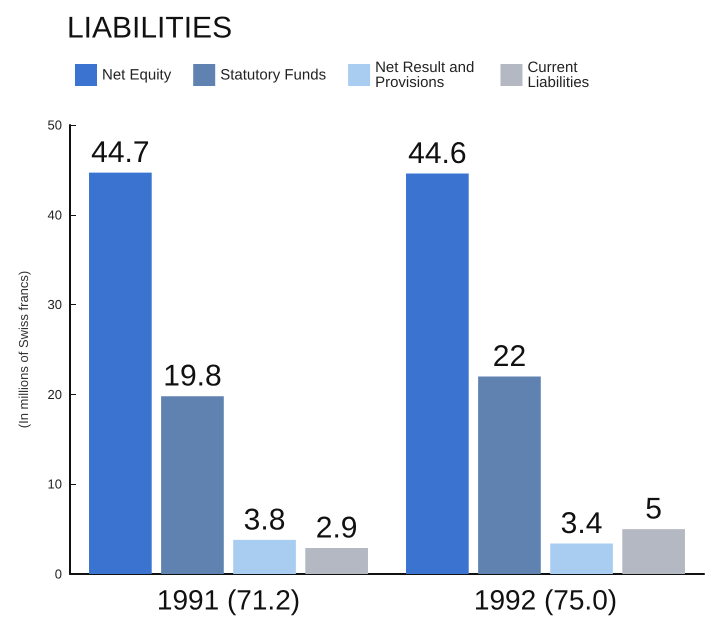 This screenshot has height=629, width=719. Describe the element at coordinates (426, 75) in the screenshot. I see `legend-label: Net Result and Provisions` at that location.